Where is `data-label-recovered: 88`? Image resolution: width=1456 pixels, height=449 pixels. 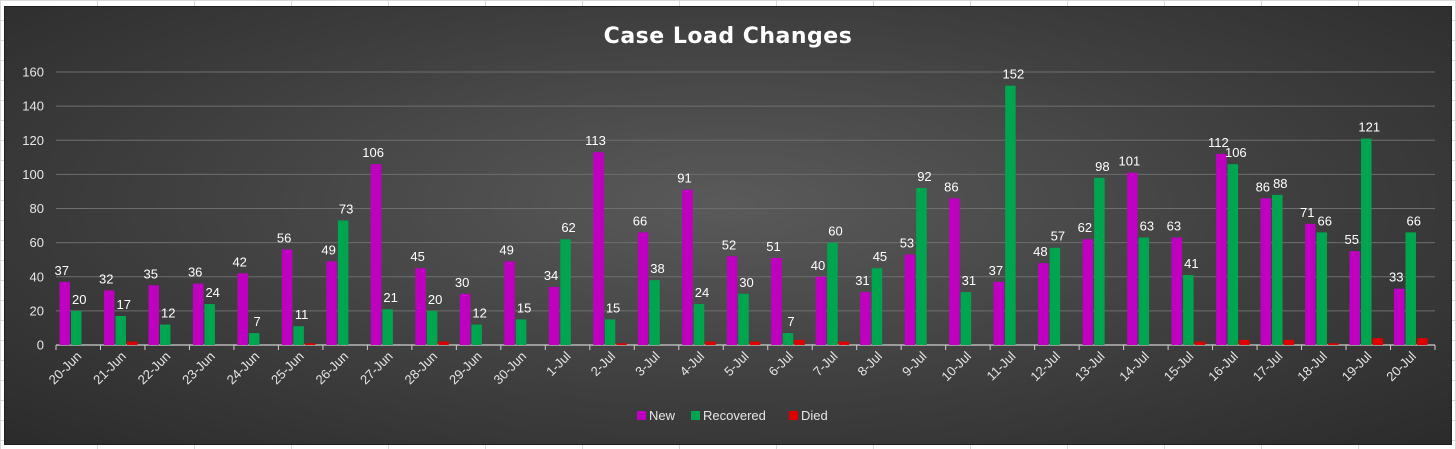
data-label-recovered: 88 is located at coordinates (1280, 183).